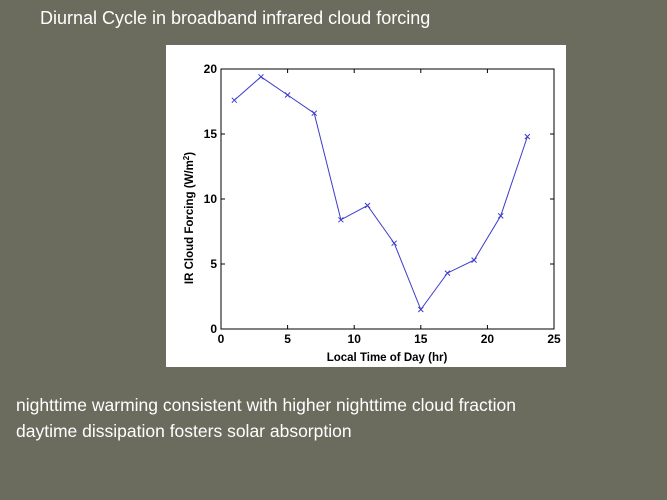 The width and height of the screenshot is (667, 500). Describe the element at coordinates (221, 339) in the screenshot. I see `x-tick-label: 0` at that location.